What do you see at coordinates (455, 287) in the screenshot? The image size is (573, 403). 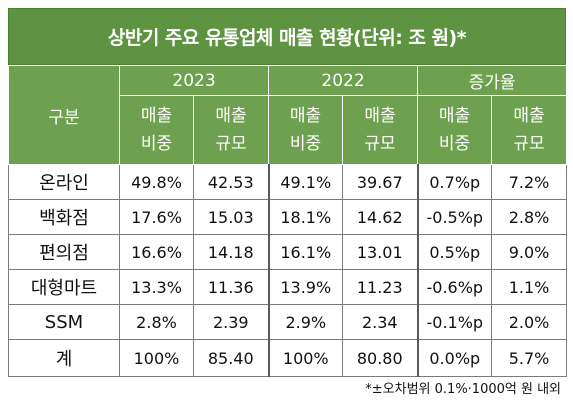 I see `table-cell: -0.6%p` at bounding box center [455, 287].